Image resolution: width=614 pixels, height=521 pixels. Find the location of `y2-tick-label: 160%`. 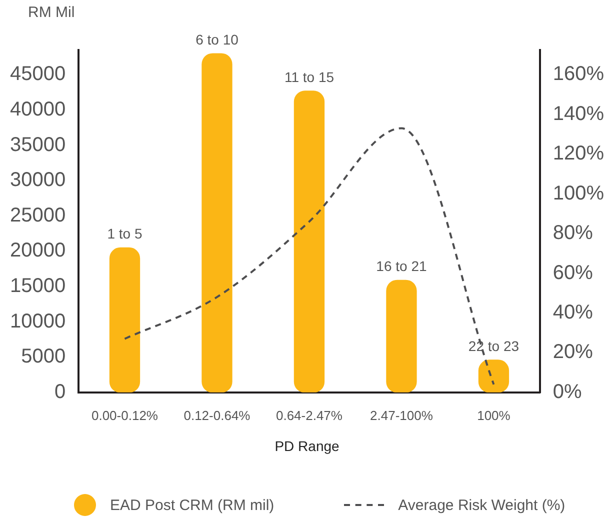

y2-tick-label: 160% is located at coordinates (578, 74).